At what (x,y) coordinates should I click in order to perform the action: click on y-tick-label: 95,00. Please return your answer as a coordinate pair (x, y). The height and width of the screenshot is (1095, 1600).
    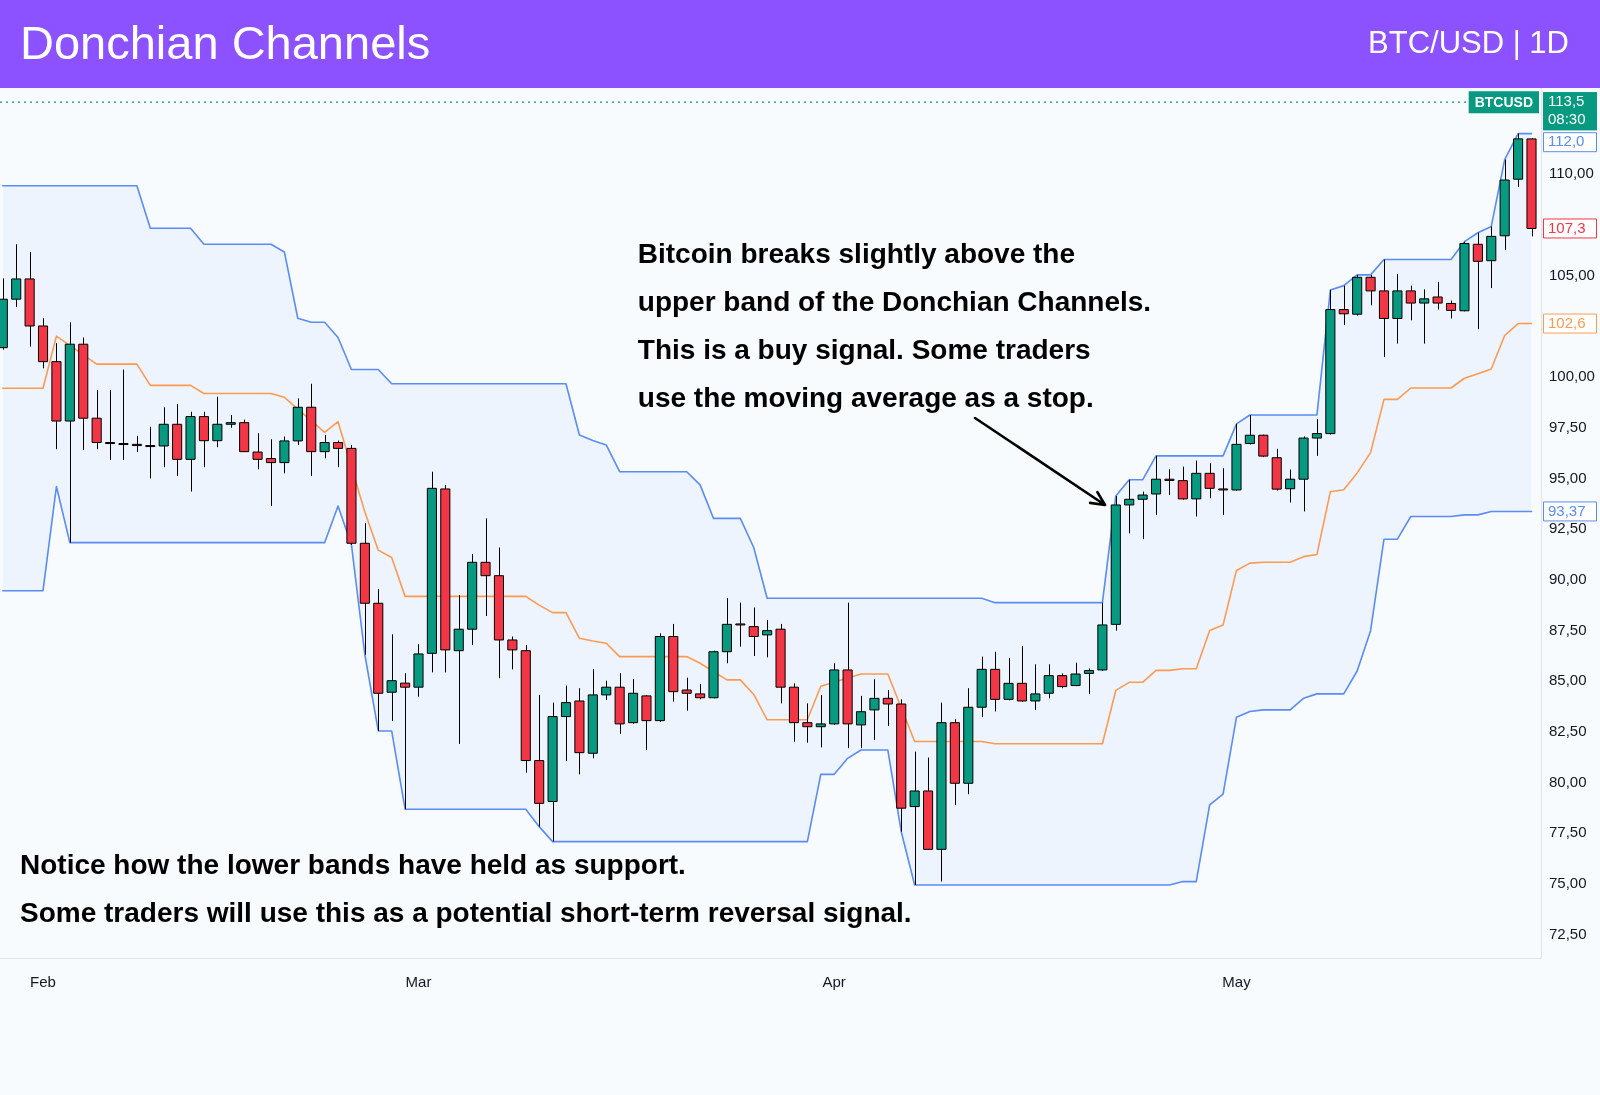
    Looking at the image, I should click on (1568, 477).